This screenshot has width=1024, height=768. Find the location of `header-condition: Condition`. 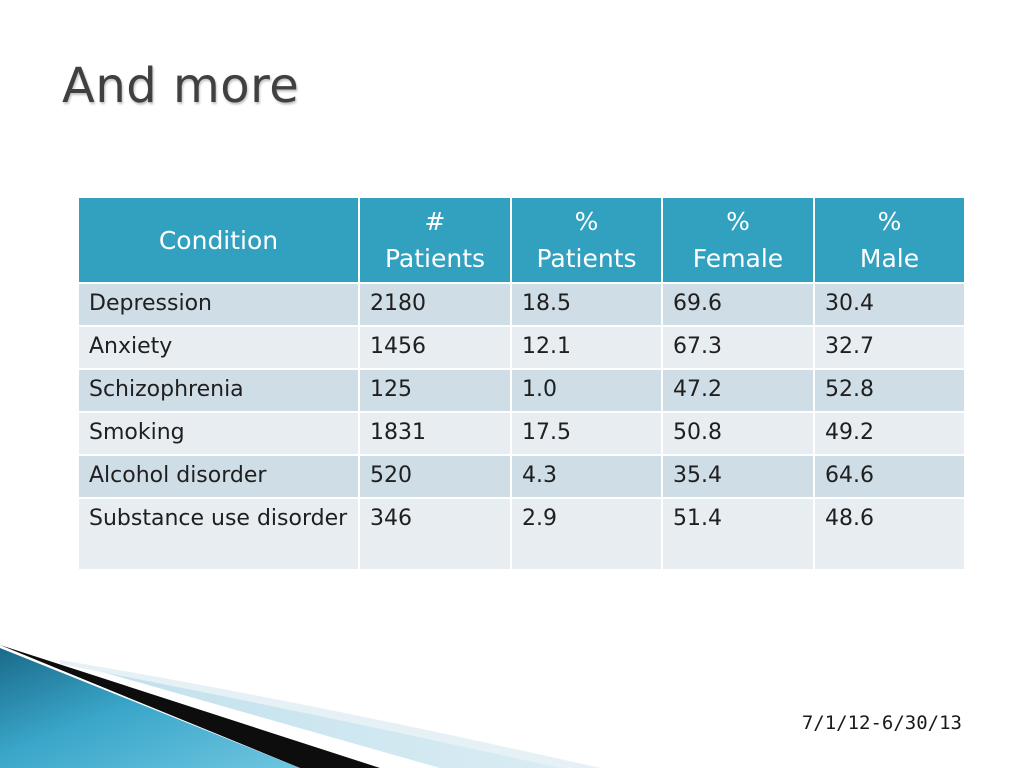

header-condition: Condition is located at coordinates (218, 240).